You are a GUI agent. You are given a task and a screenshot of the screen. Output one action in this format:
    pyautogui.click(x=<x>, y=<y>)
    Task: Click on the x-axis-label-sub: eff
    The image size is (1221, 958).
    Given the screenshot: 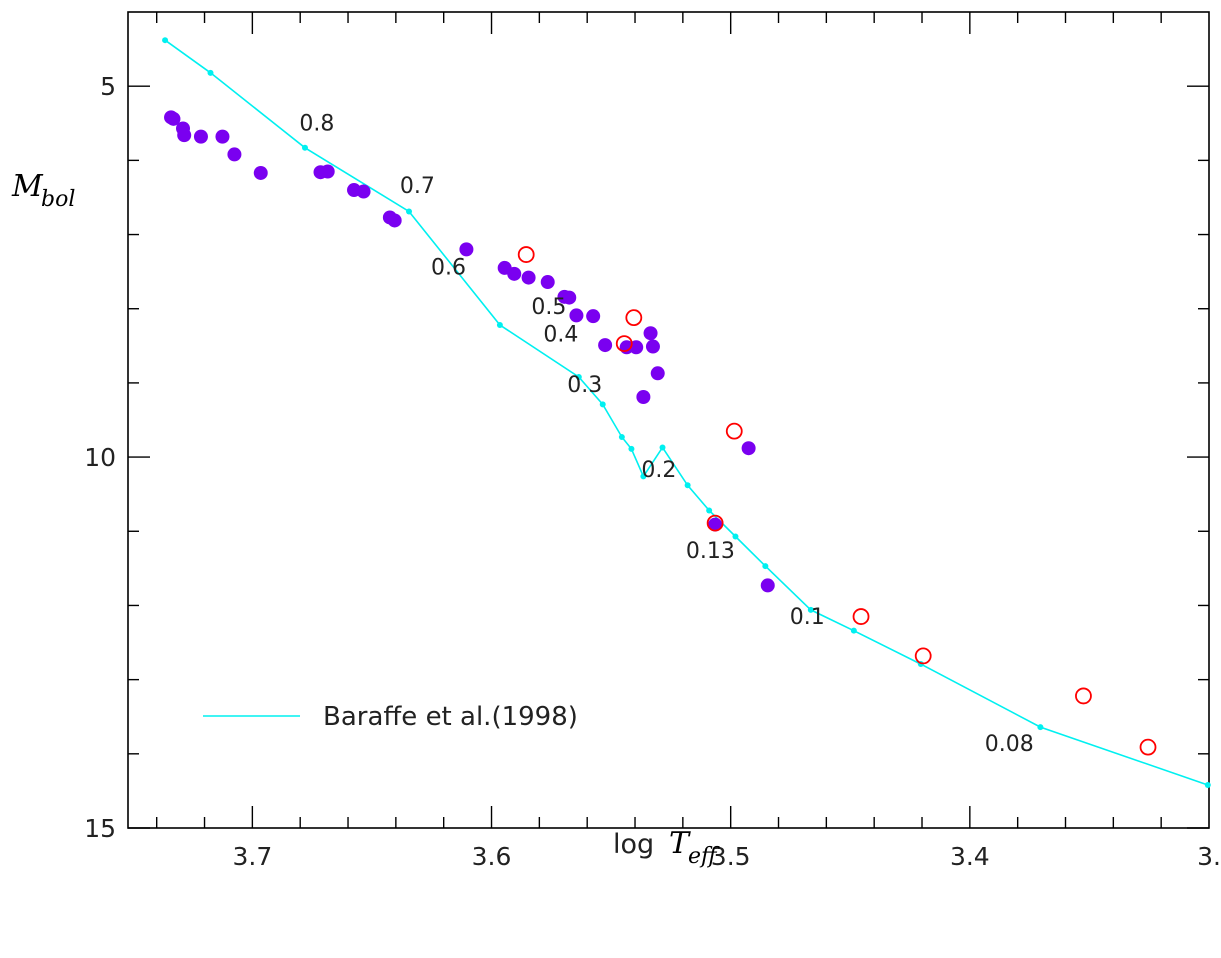 What is the action you would take?
    pyautogui.click(x=704, y=856)
    